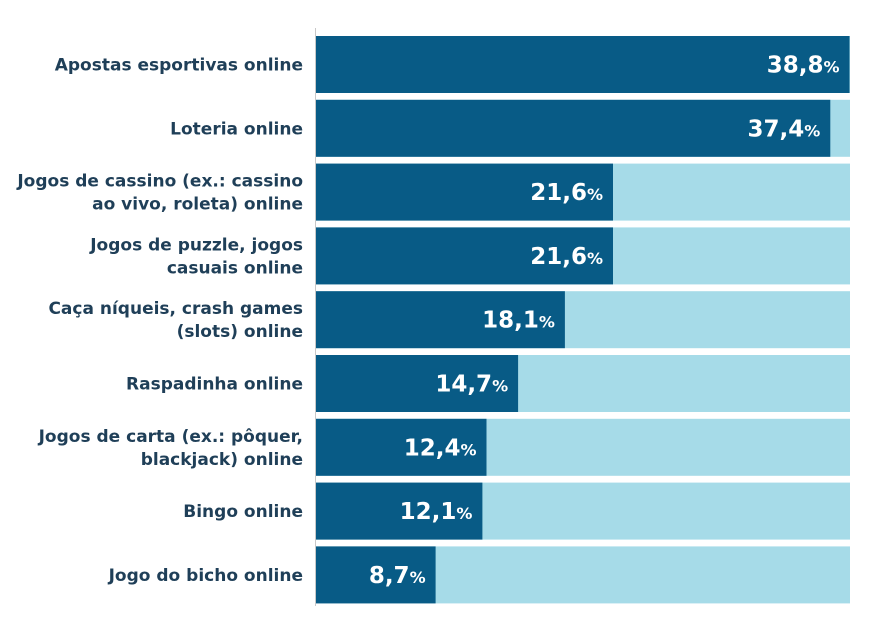  What do you see at coordinates (397, 576) in the screenshot?
I see `value-label: 8,7%` at bounding box center [397, 576].